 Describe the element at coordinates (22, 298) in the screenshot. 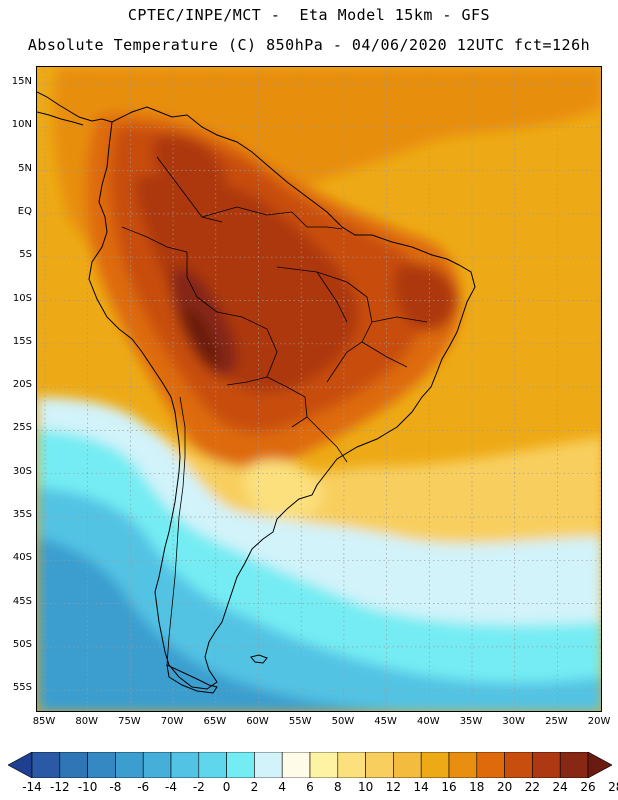

I see `lat-label-10s: 10S` at that location.